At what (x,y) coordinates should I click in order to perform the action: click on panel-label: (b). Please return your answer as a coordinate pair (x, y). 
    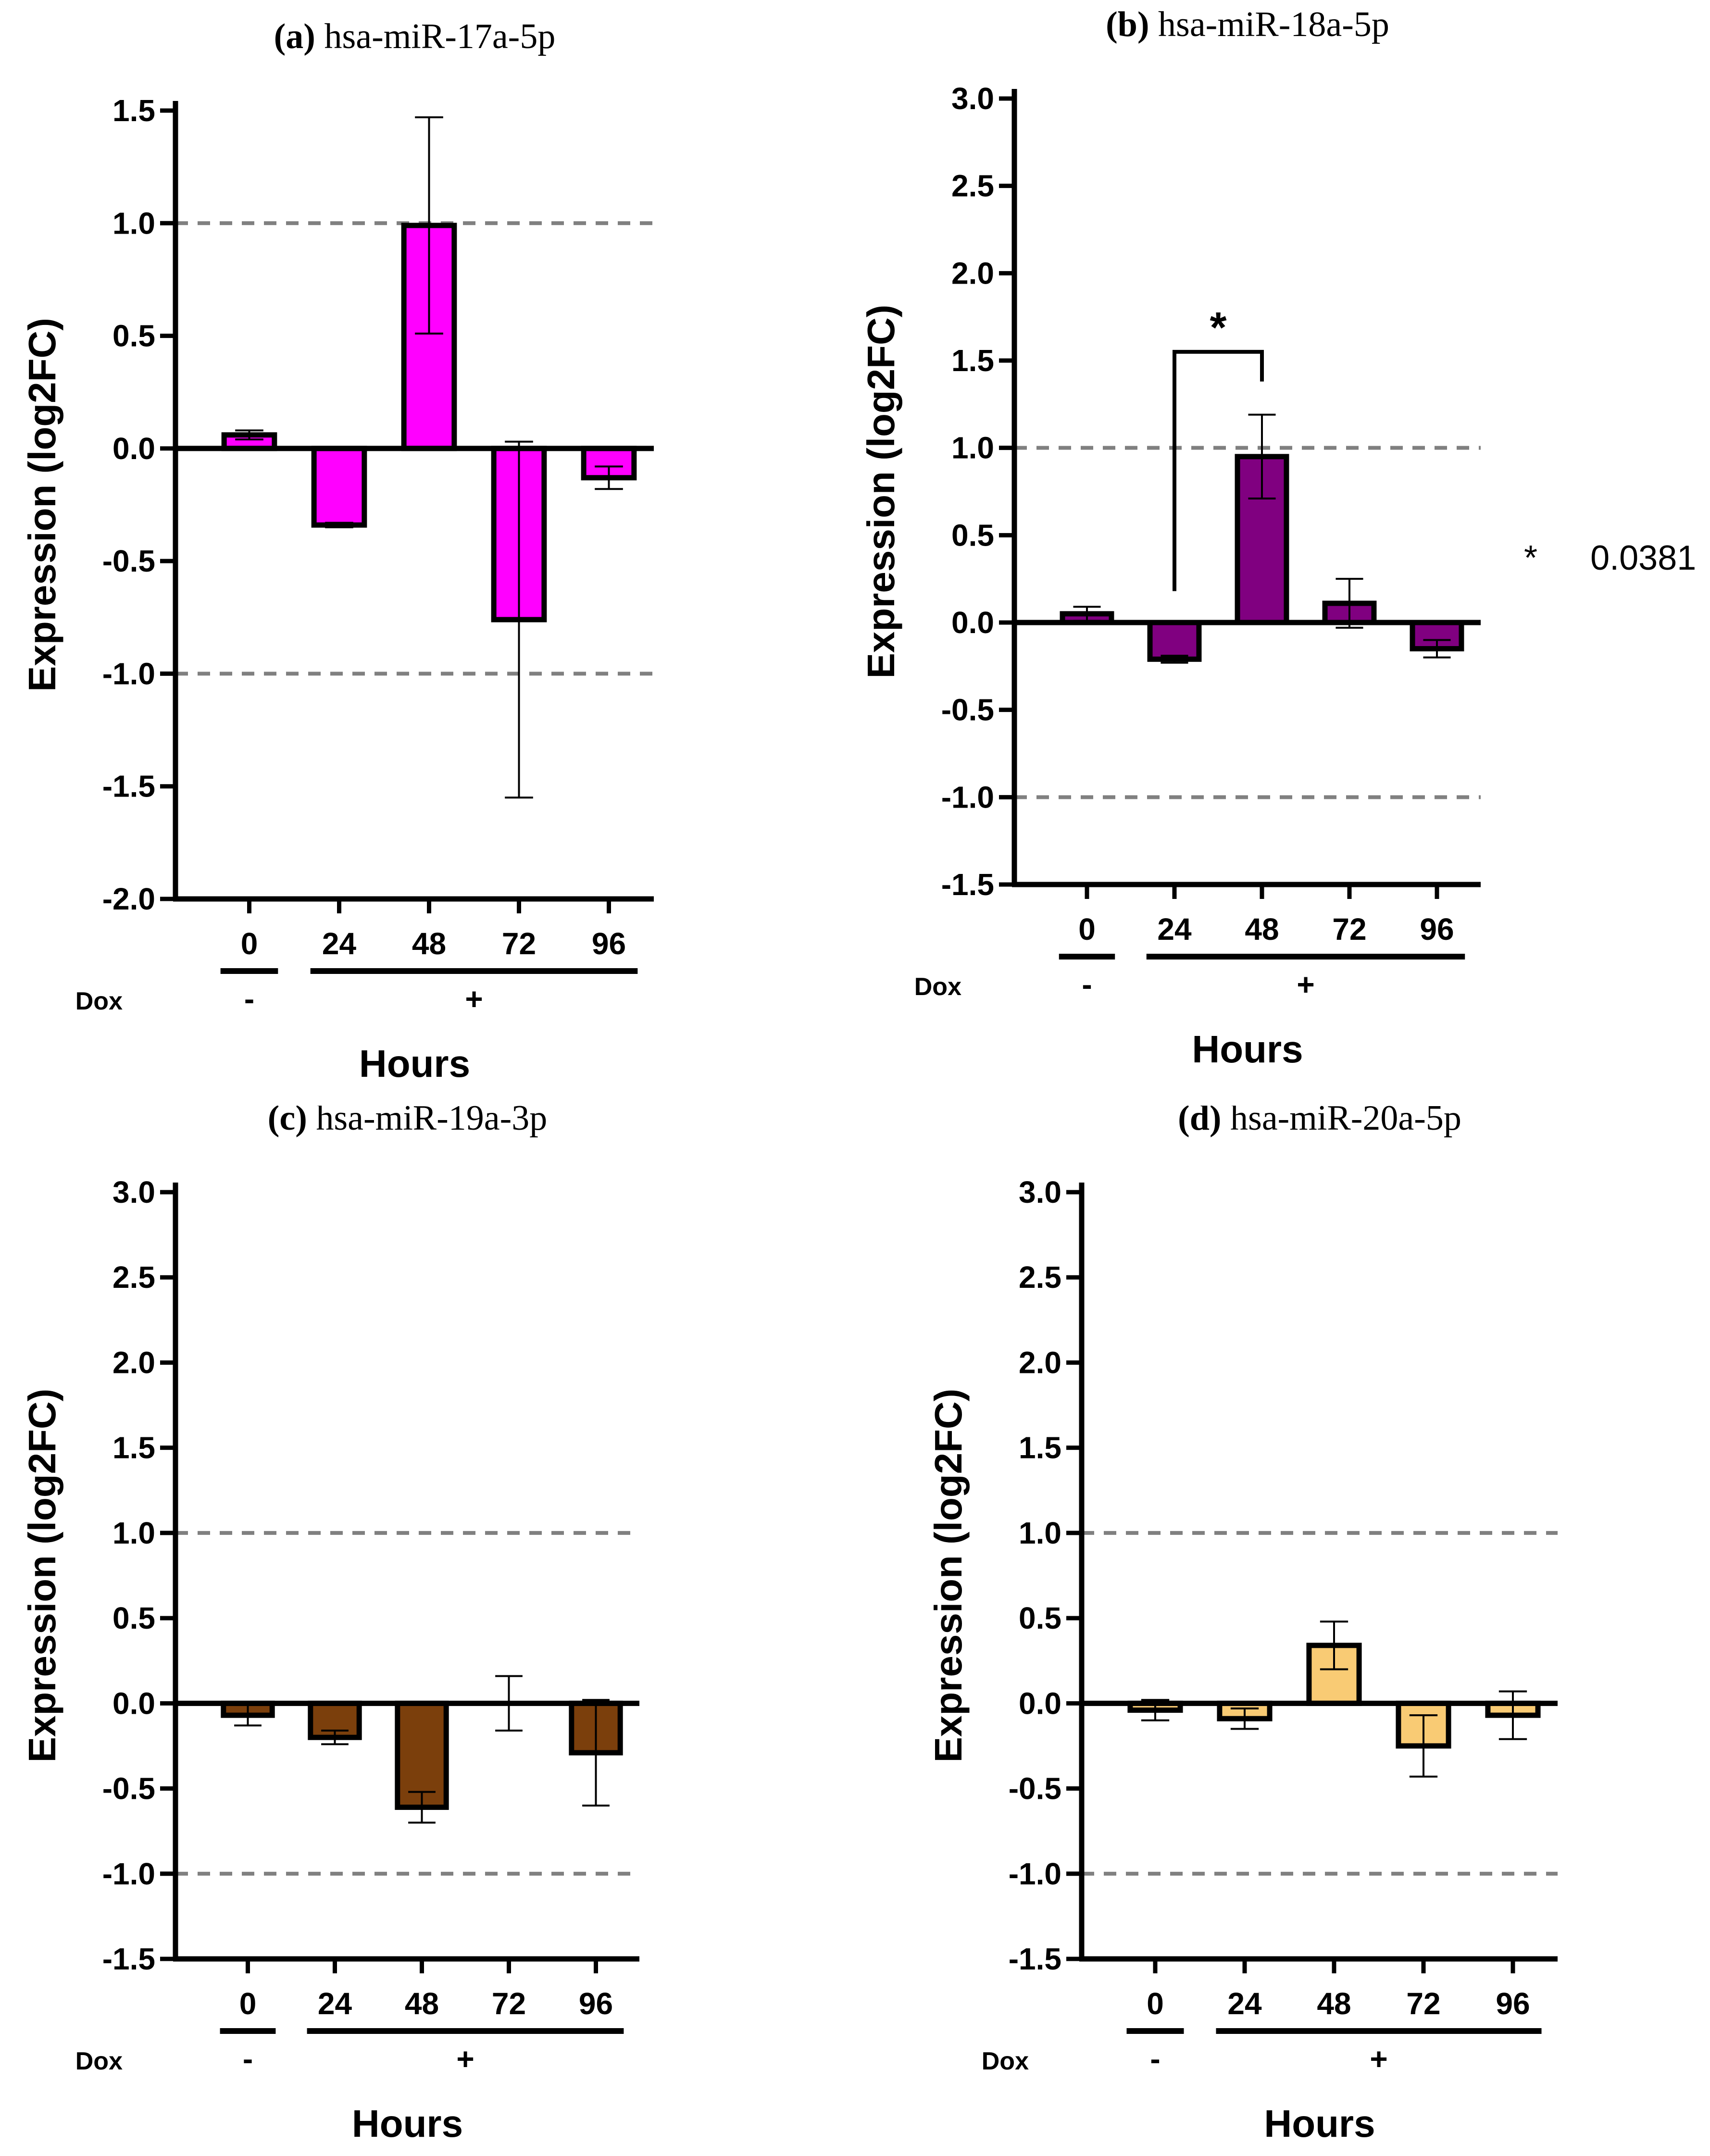
    Looking at the image, I should click on (1132, 25).